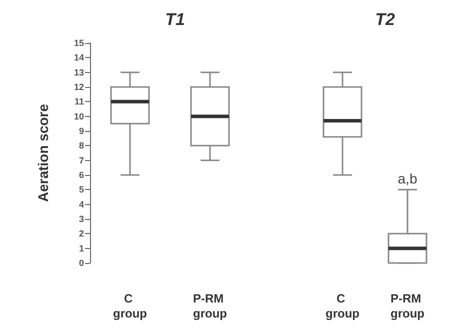 Image resolution: width=465 pixels, height=328 pixels. Describe the element at coordinates (81, 219) in the screenshot. I see `y-tick-label: 3` at that location.